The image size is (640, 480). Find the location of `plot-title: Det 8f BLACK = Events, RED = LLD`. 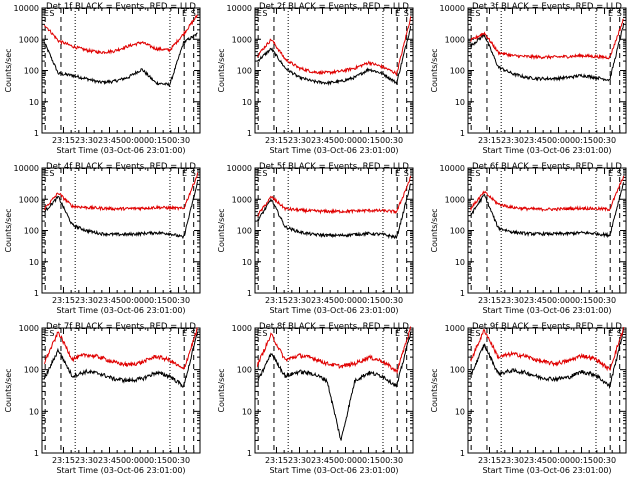

plot-title: Det 8f BLACK = Events, RED = LLD is located at coordinates (334, 327).